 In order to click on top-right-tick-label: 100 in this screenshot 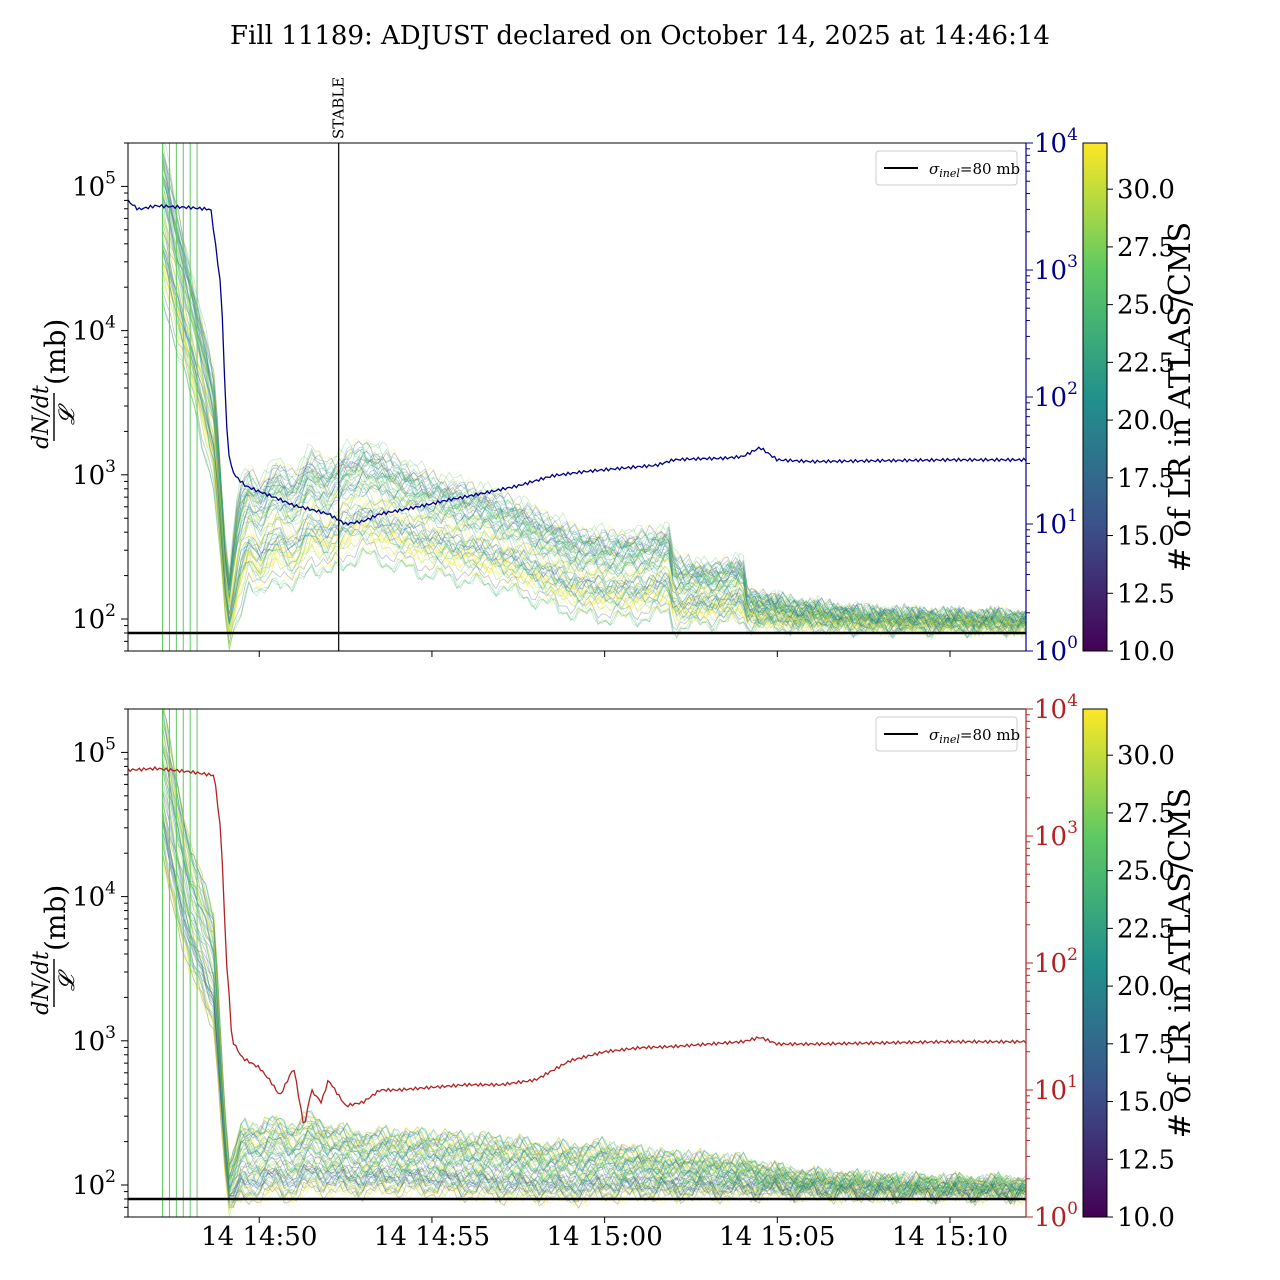, I will do `click(1056, 650)`.